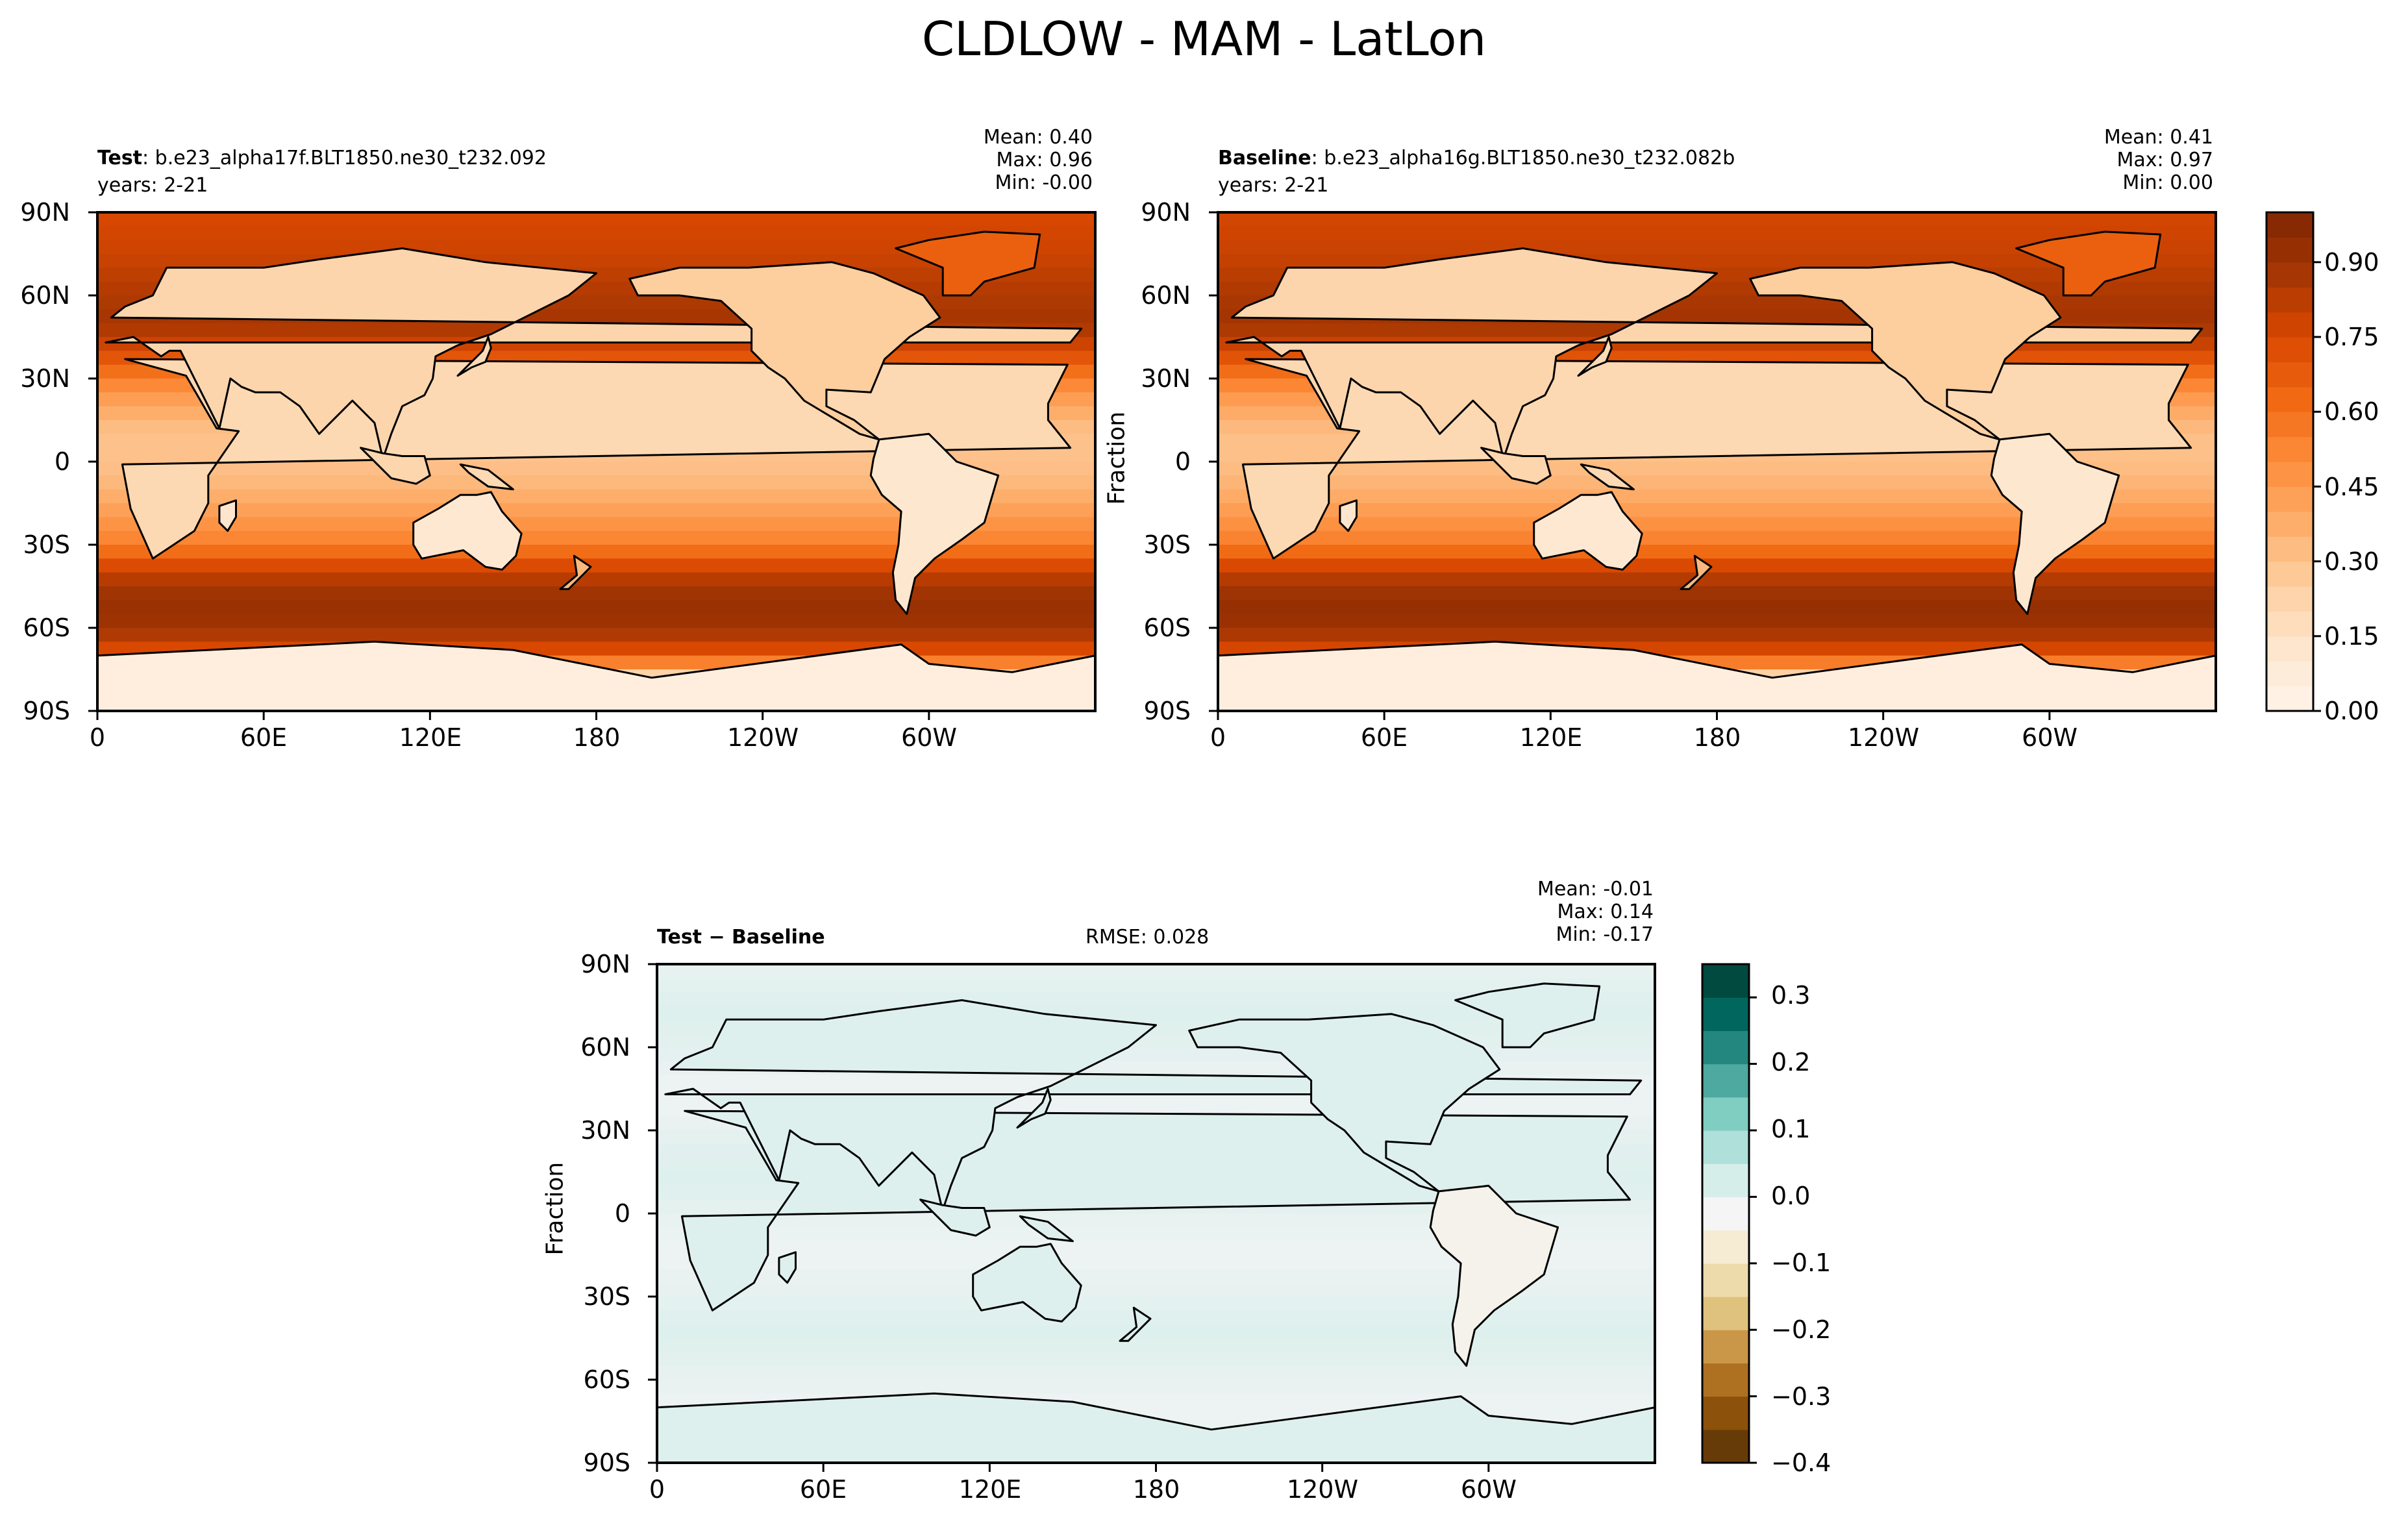 This screenshot has height=1529, width=2408. I want to click on main-colorbar, so click(2293, 462).